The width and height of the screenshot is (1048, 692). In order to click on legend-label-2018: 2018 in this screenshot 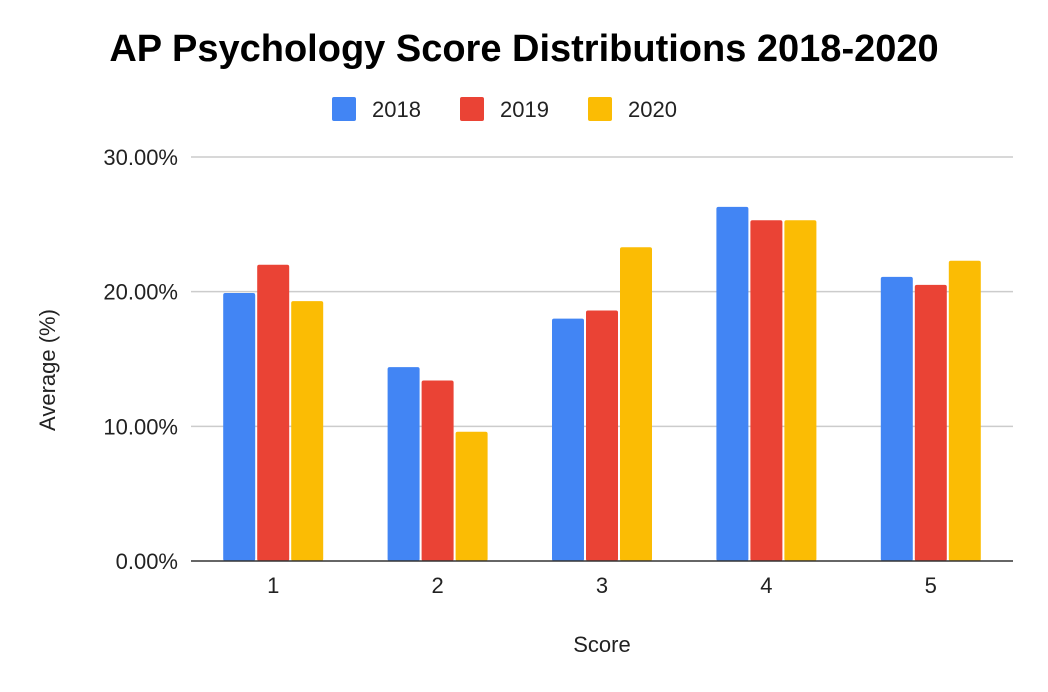, I will do `click(396, 109)`.